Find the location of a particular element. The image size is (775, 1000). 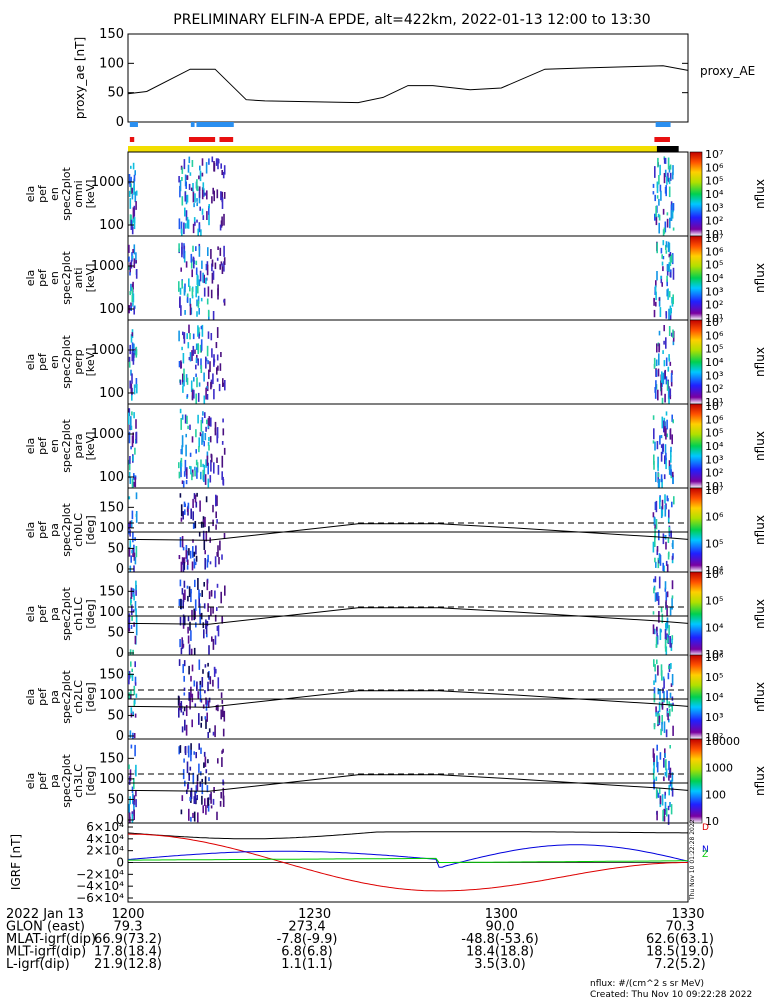

status-bar-red-segment is located at coordinates (202, 139).